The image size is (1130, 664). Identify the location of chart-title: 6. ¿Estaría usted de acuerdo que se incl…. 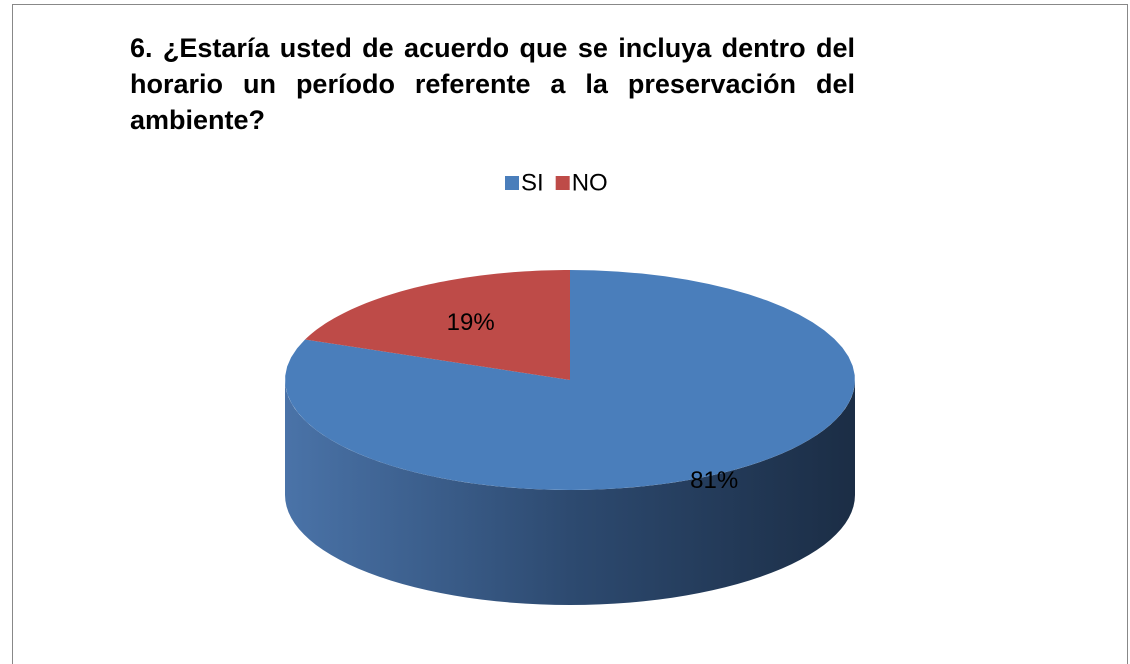
(492, 84).